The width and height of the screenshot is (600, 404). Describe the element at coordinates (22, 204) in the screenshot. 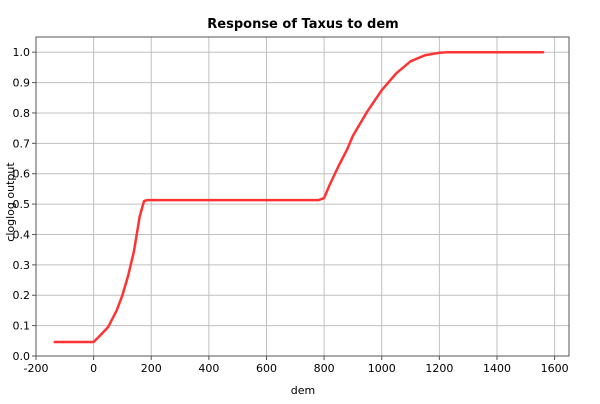

I see `y-tick-label: 0.5` at that location.